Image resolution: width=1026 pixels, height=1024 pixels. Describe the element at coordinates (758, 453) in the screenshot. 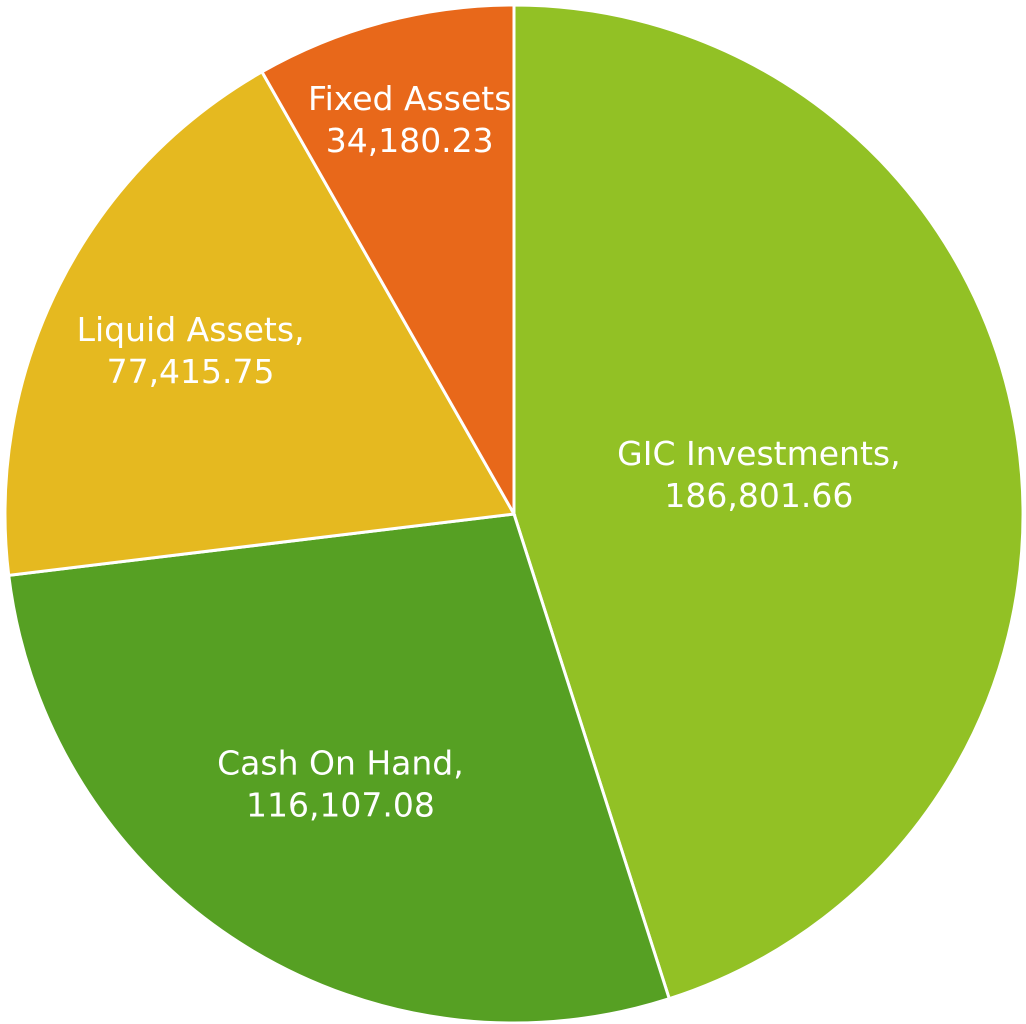

I see `slice-category-label: GIC Investments,` at that location.